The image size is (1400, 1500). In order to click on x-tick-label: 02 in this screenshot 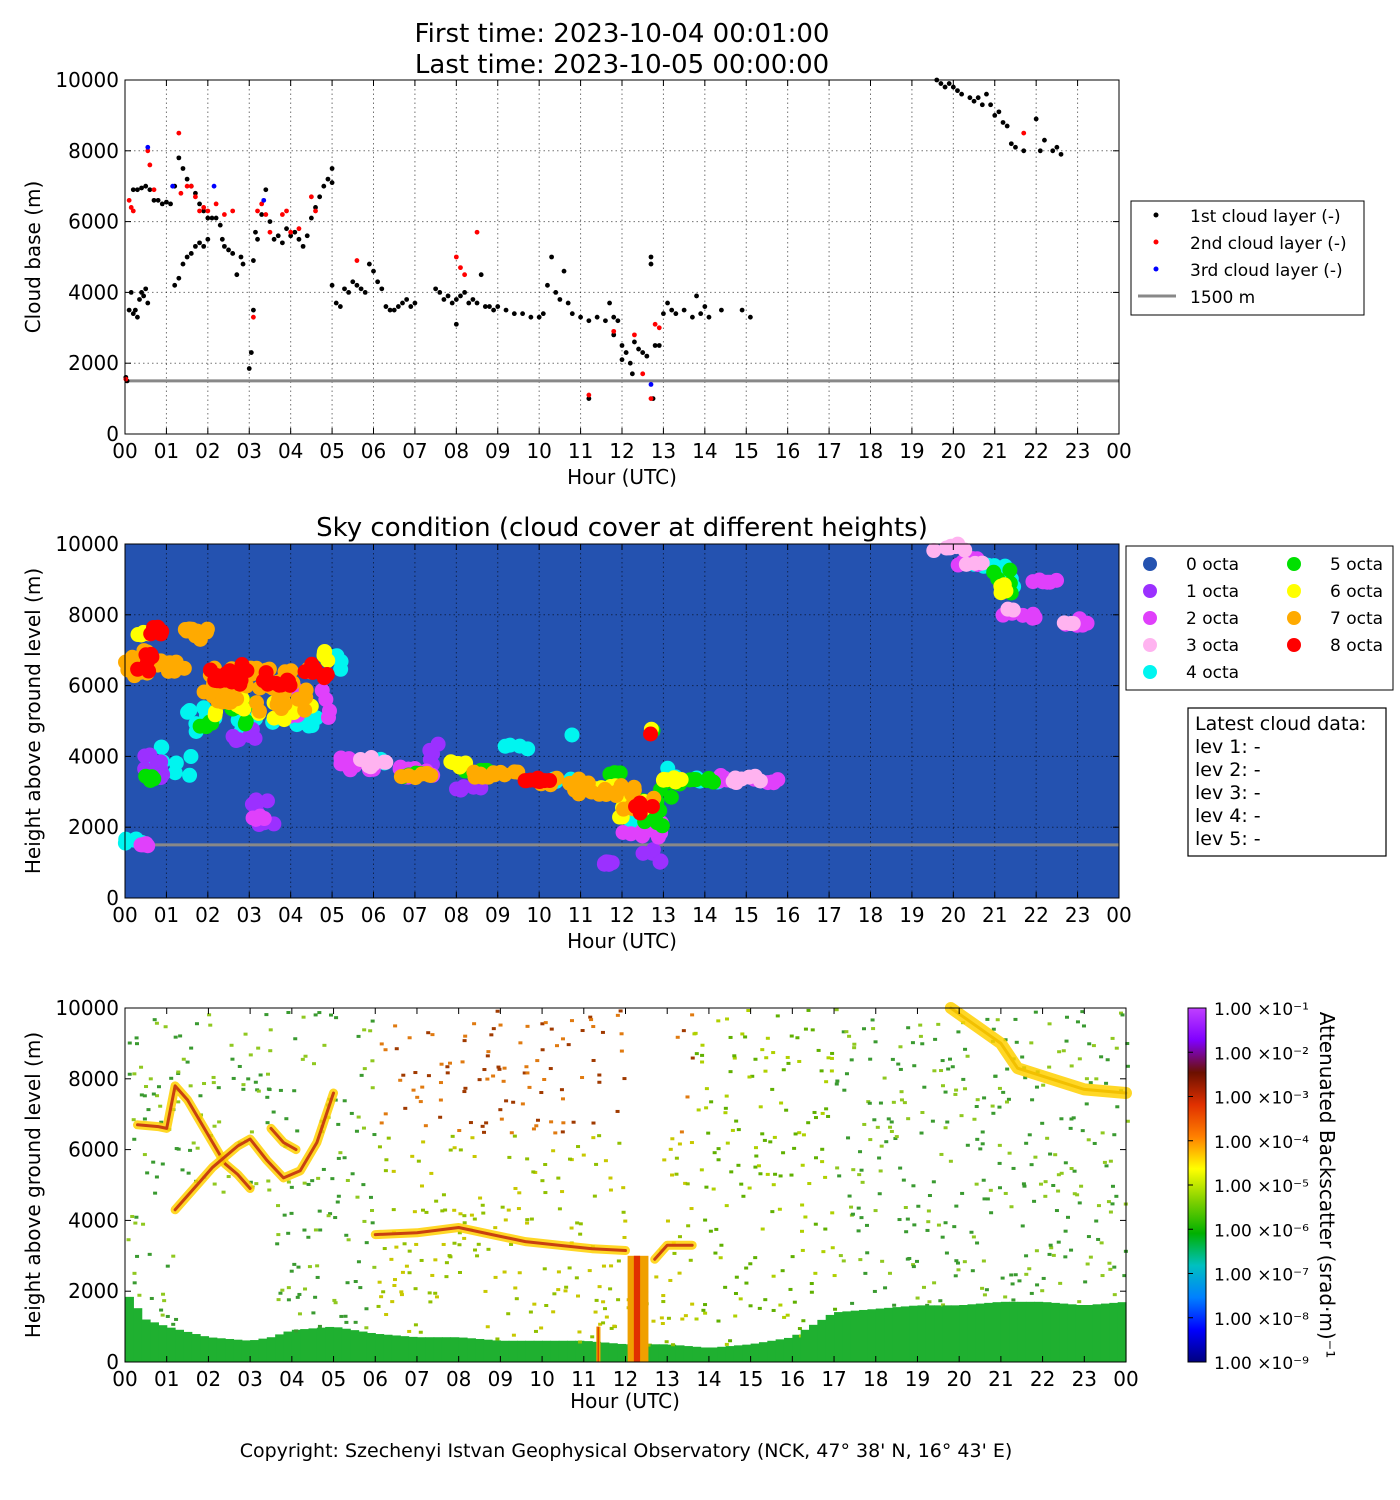, I will do `click(208, 1379)`.